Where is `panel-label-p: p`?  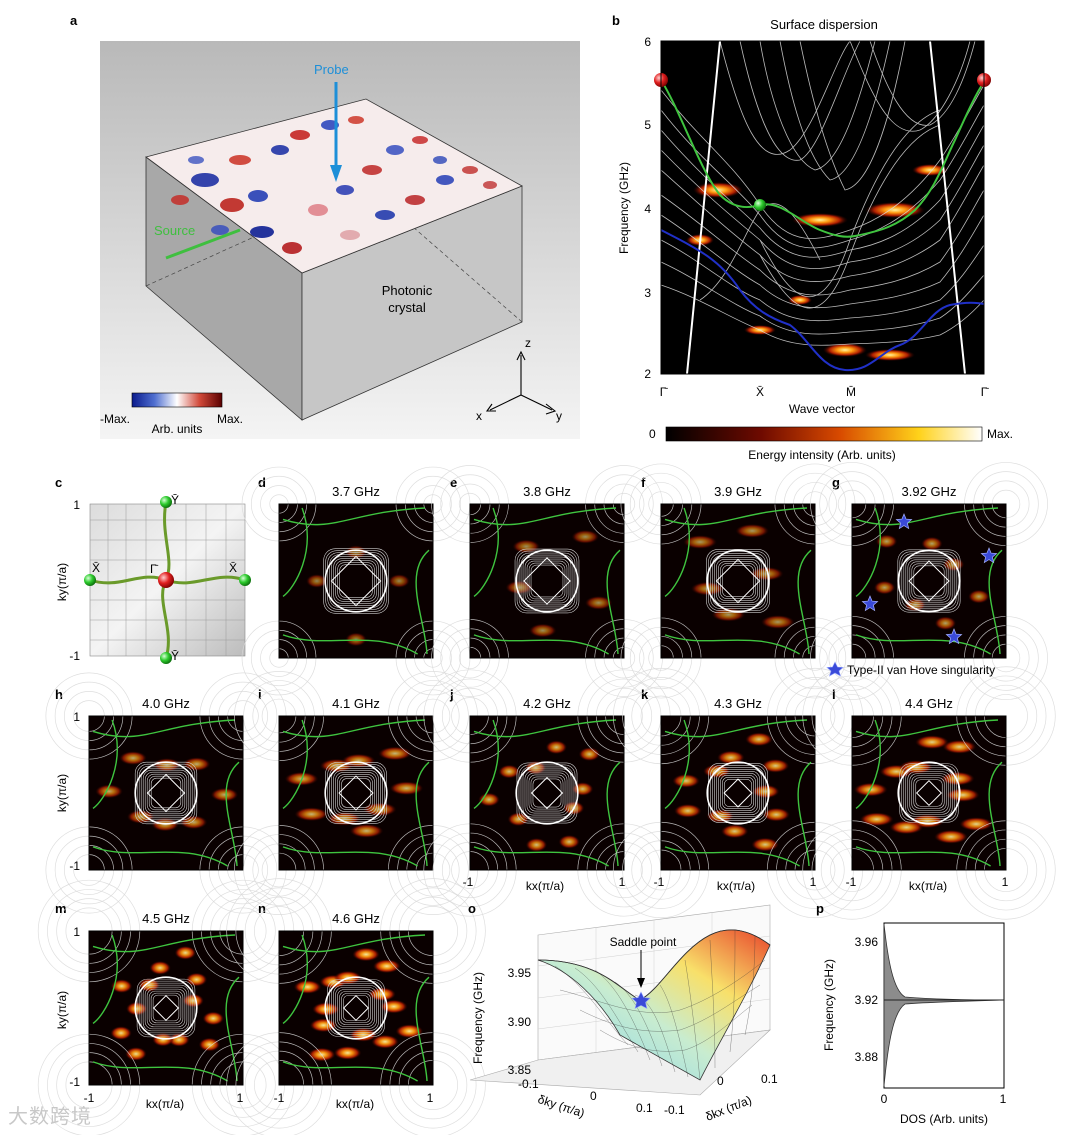 panel-label-p: p is located at coordinates (820, 908).